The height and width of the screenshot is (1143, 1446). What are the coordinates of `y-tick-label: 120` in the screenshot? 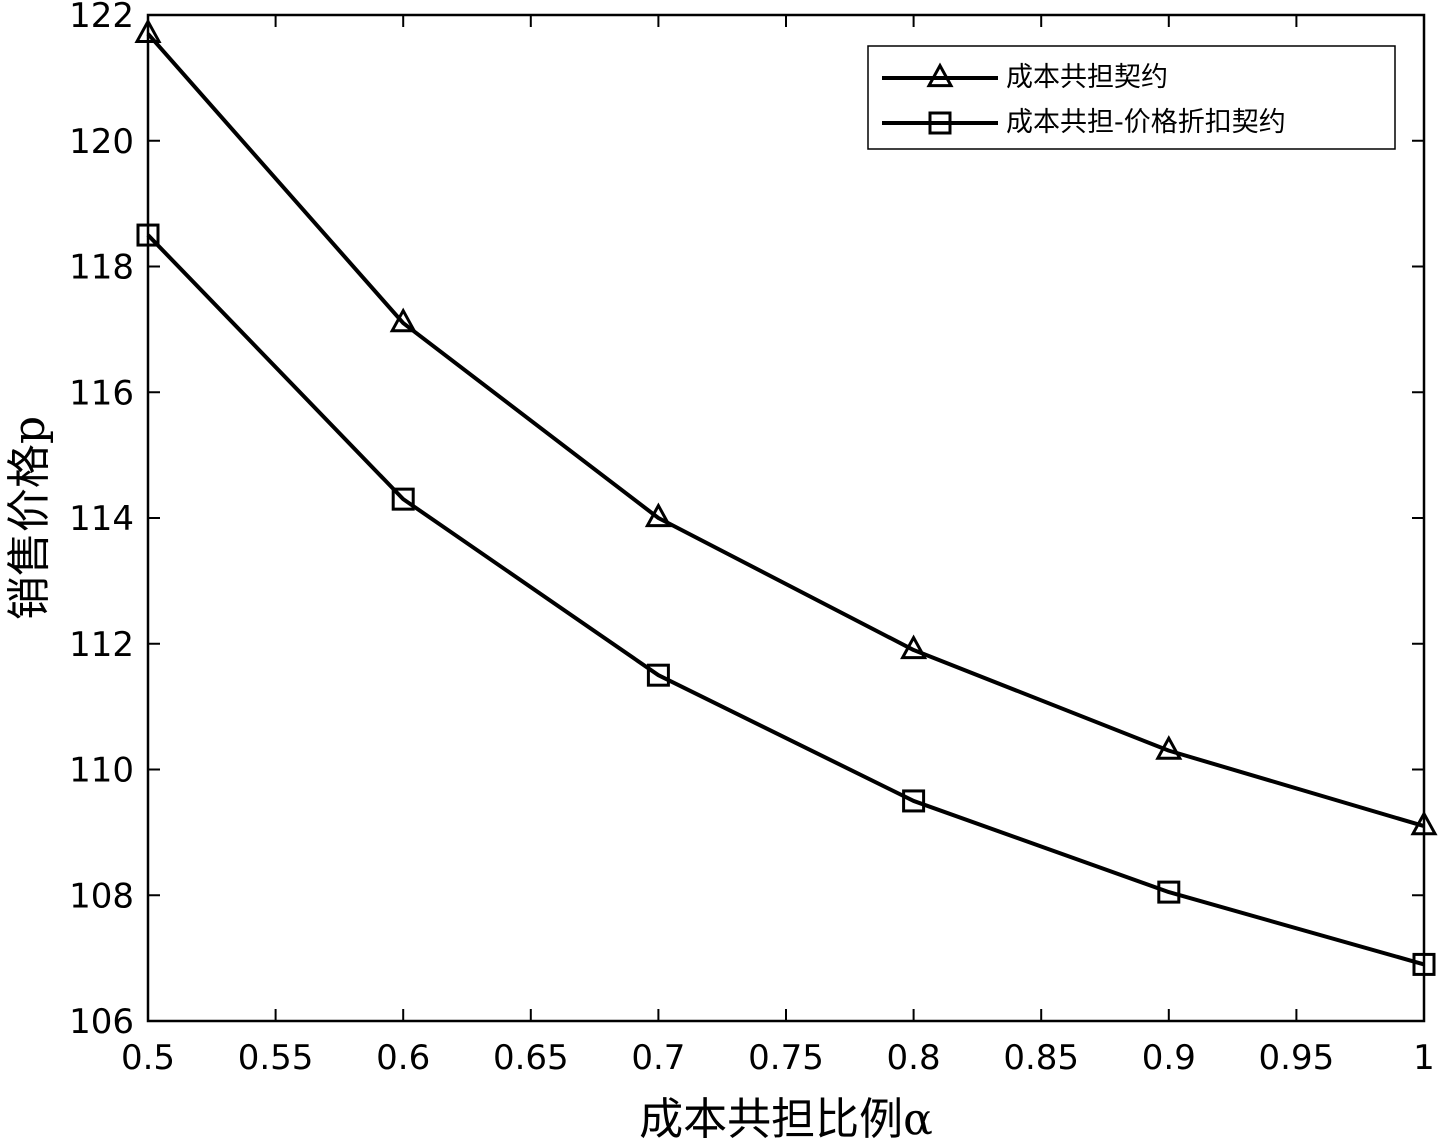 It's located at (101, 142).